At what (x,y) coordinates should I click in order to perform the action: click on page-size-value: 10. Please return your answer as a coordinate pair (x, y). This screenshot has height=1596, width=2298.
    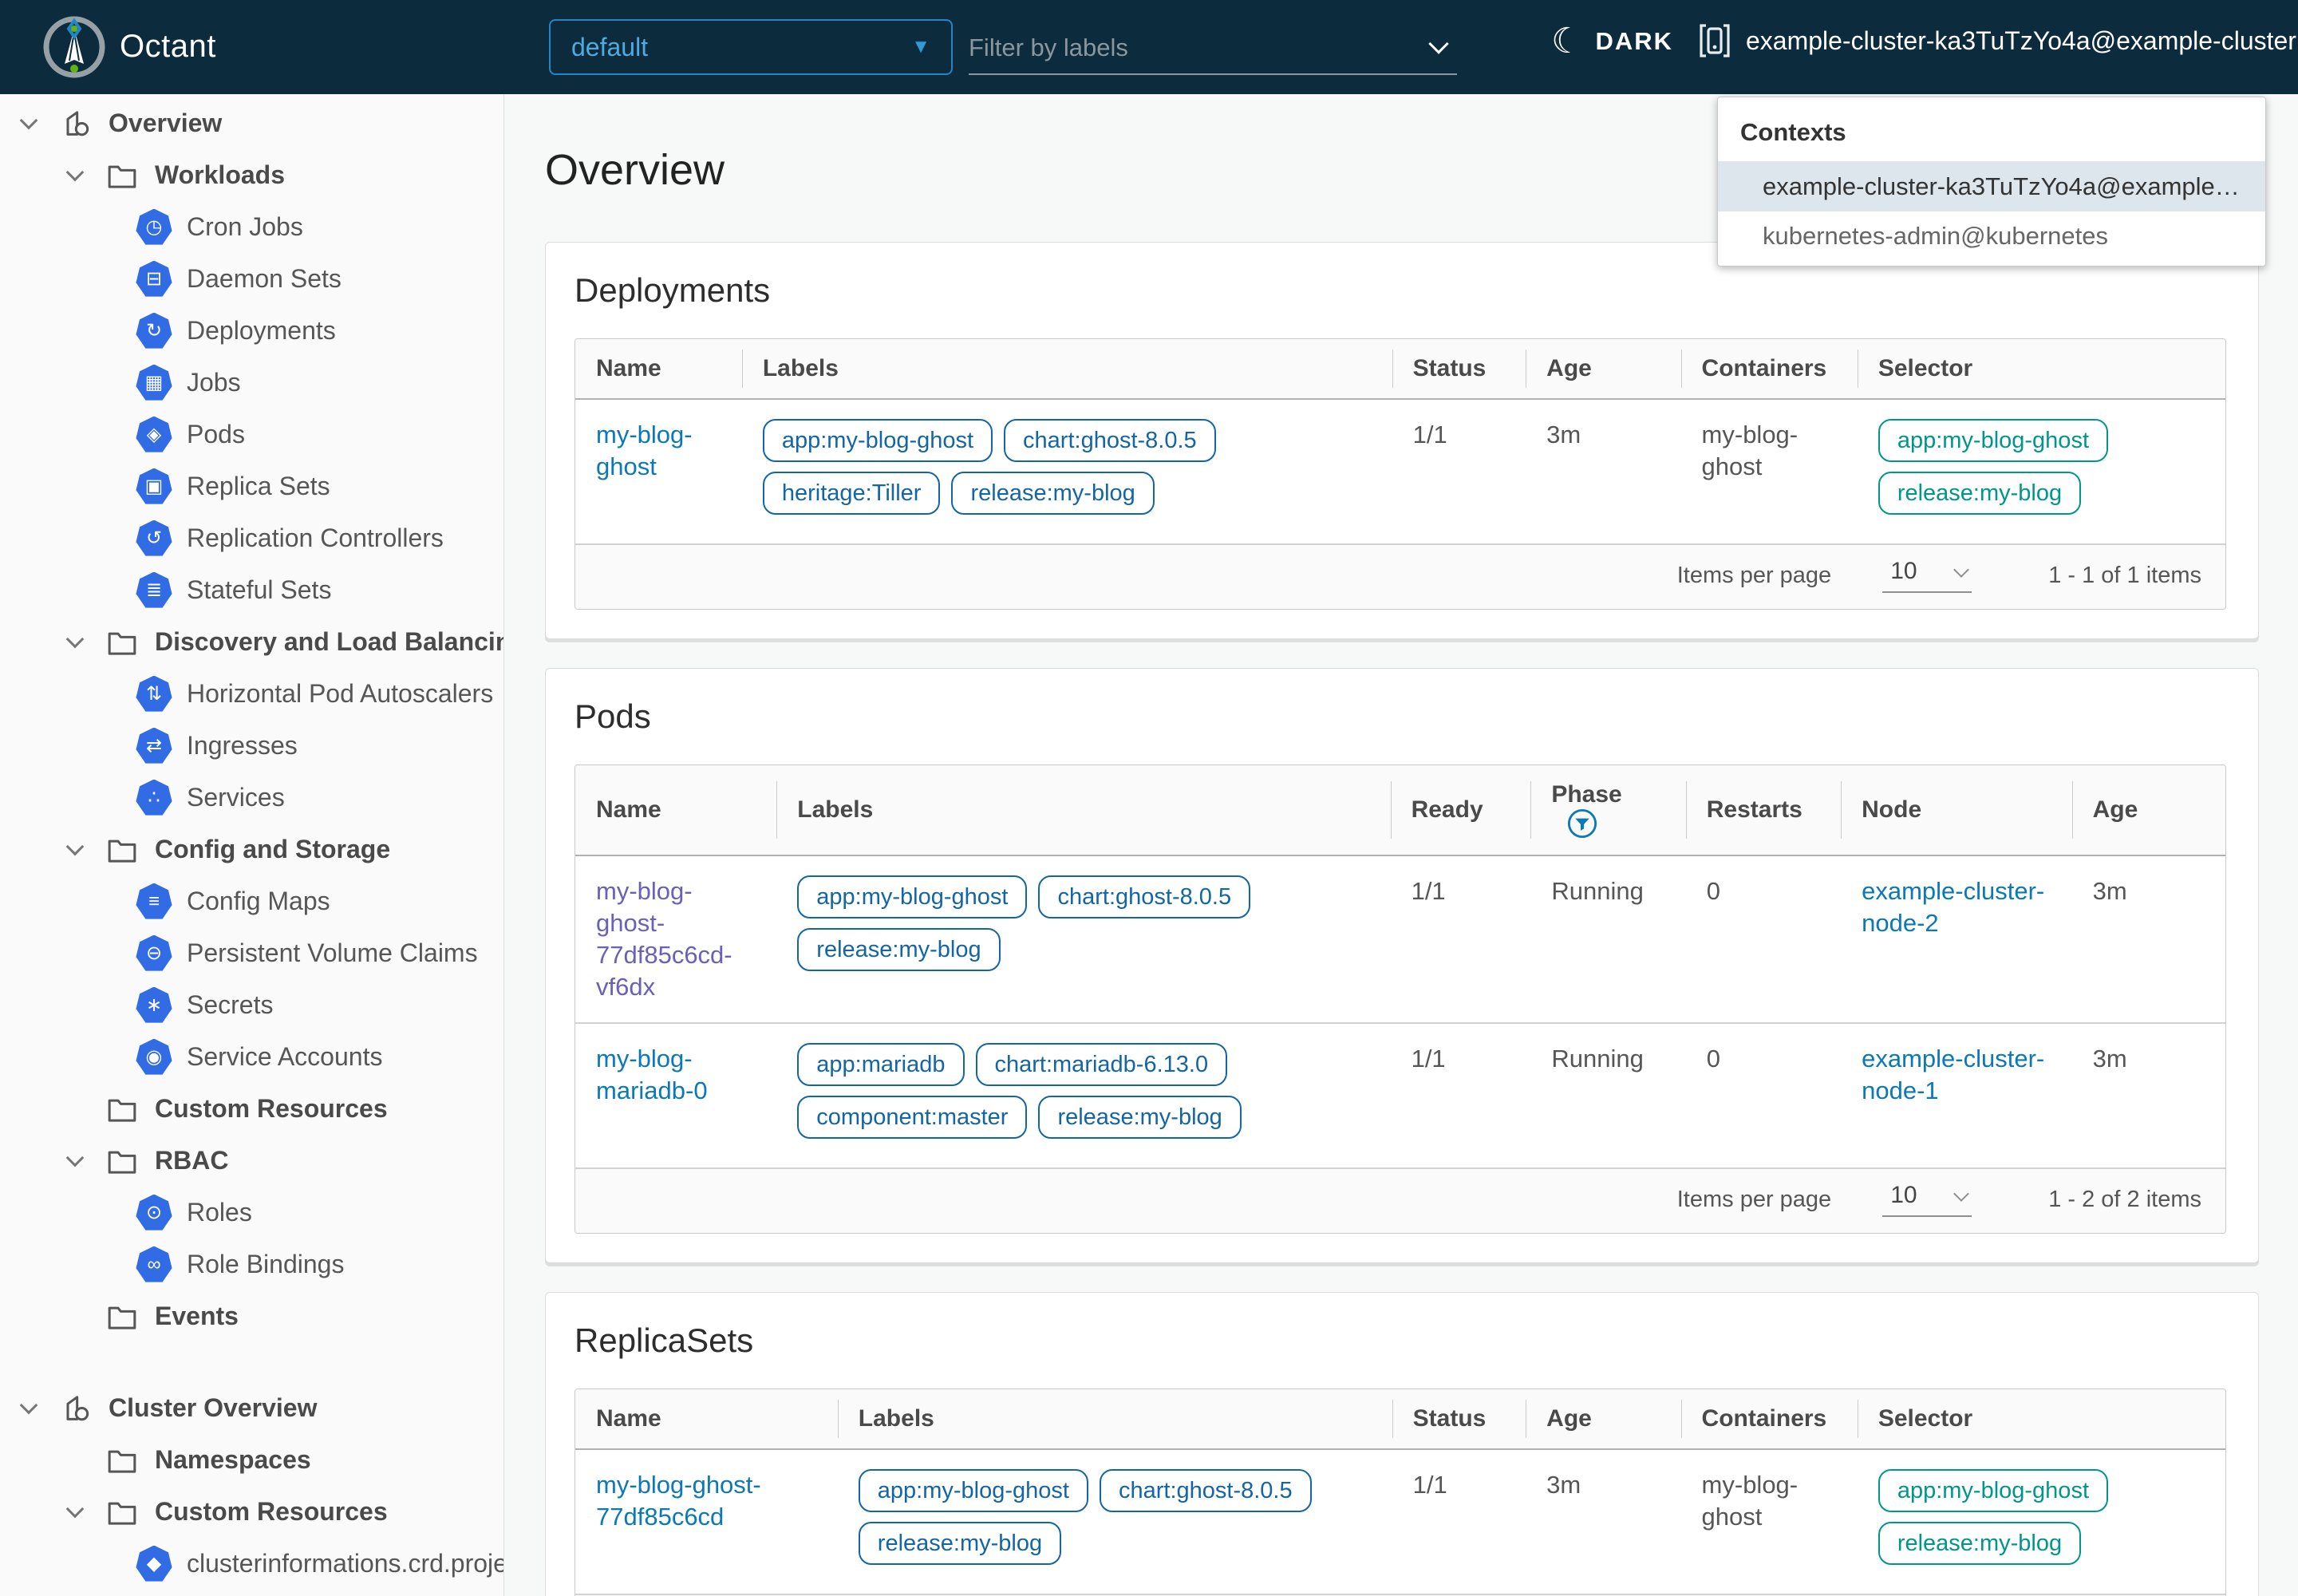
    Looking at the image, I should click on (1903, 571).